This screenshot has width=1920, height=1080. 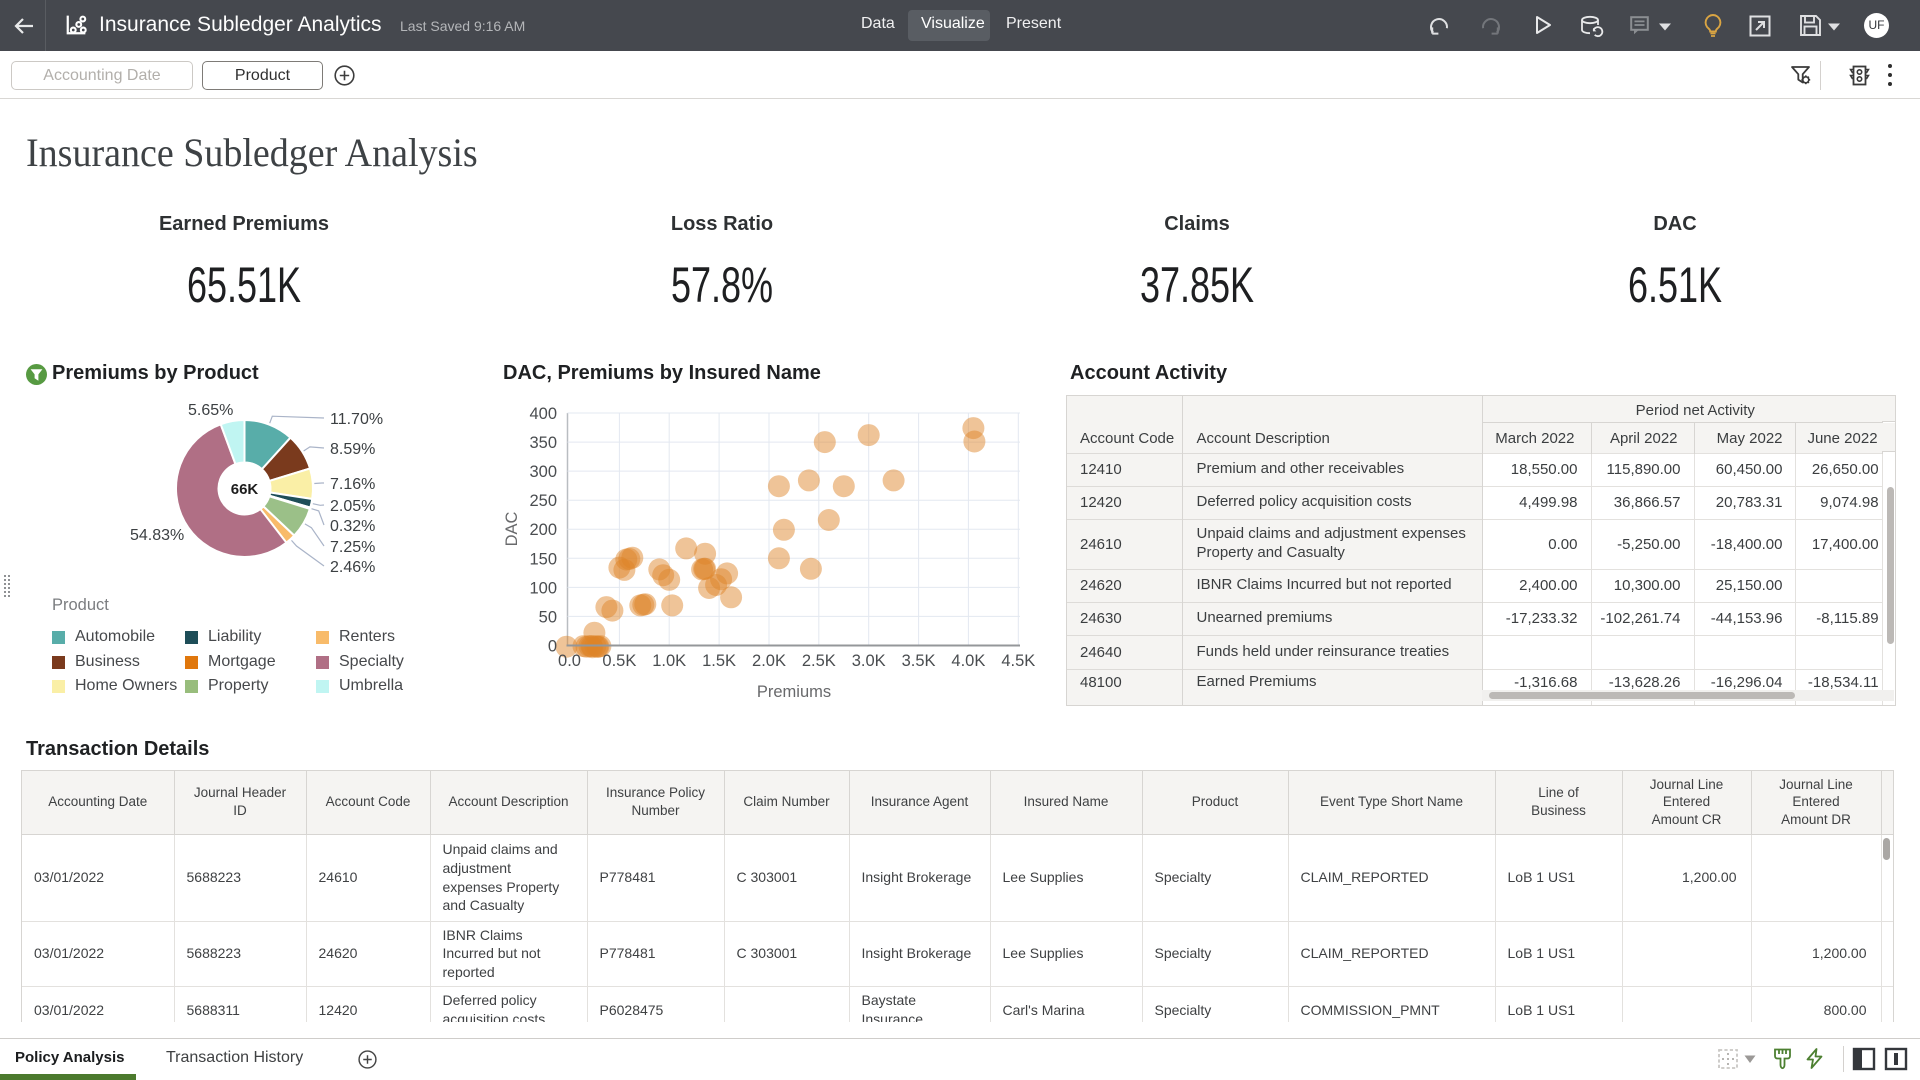 What do you see at coordinates (352, 484) in the screenshot?
I see `svg-text: 7.16%` at bounding box center [352, 484].